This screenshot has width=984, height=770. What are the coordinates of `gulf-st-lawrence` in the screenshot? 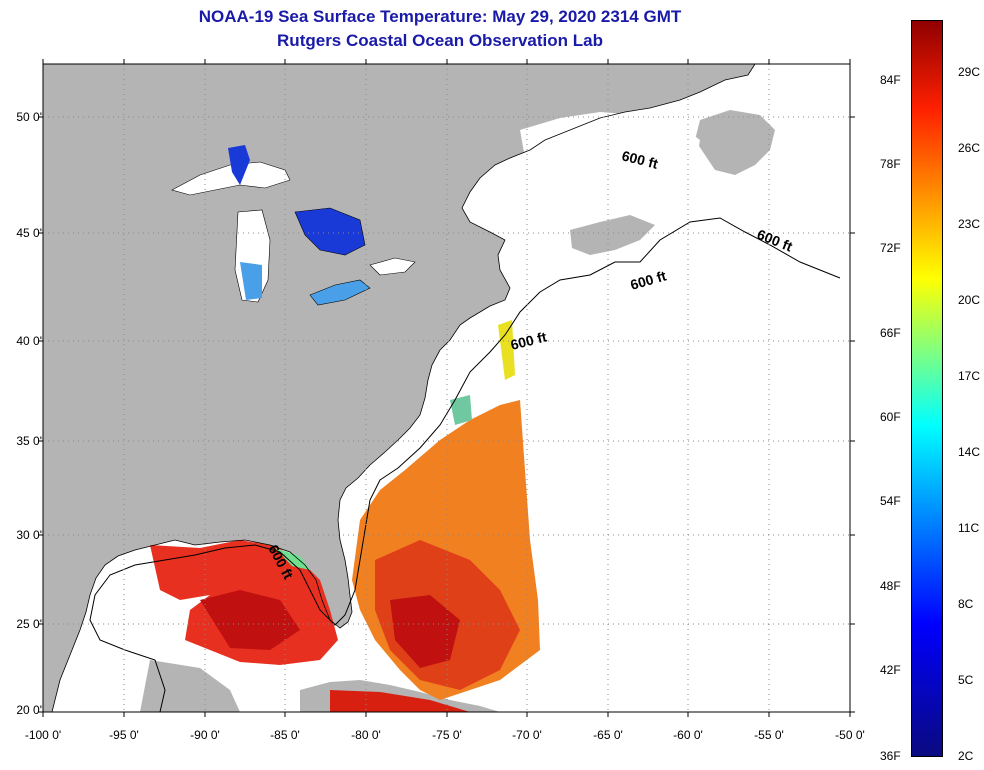 It's located at (610, 158).